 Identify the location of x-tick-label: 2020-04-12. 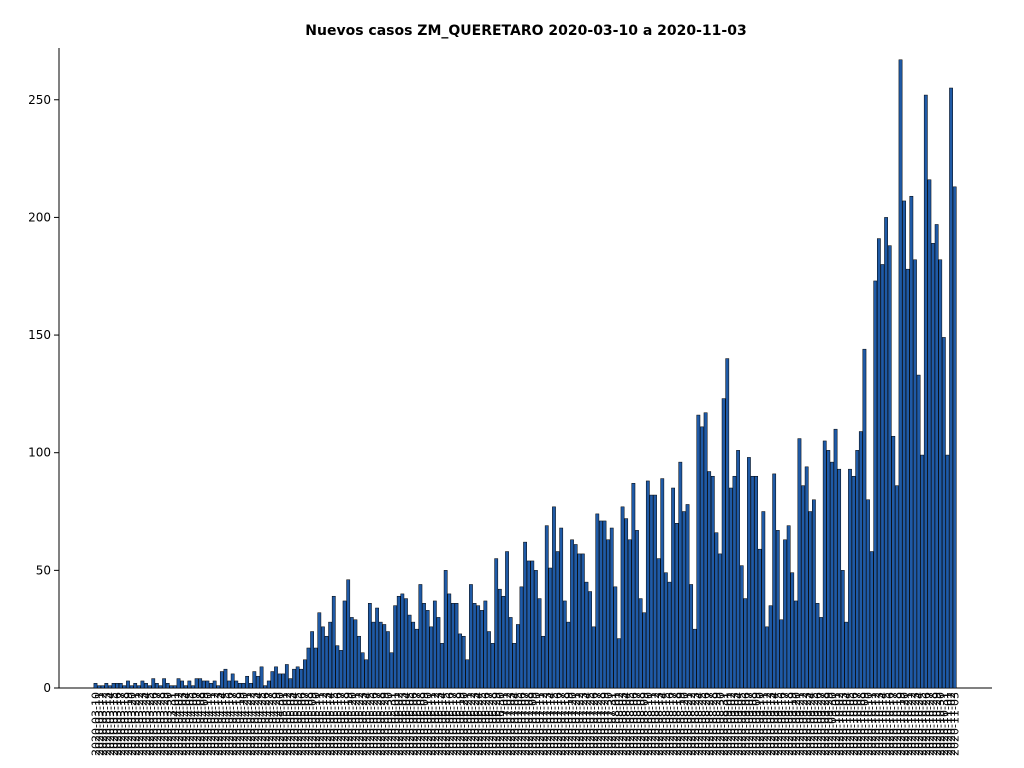
(215, 724).